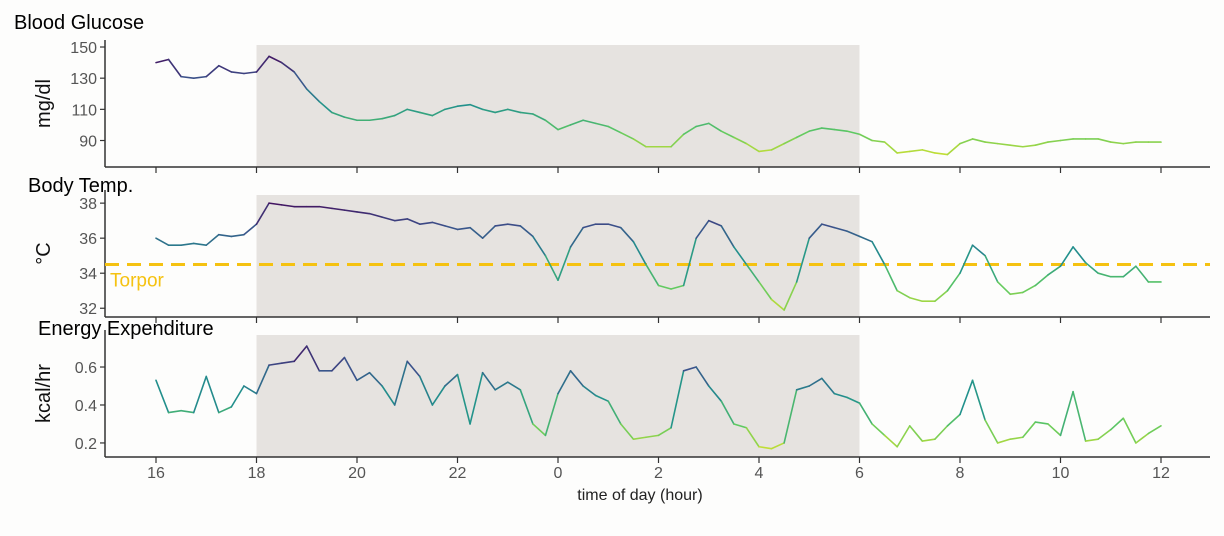  I want to click on x-tick-label: 22, so click(458, 473).